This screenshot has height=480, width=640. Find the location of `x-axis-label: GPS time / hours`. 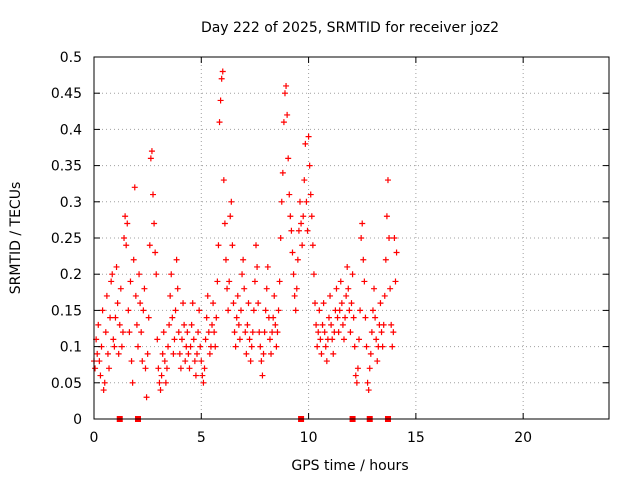

x-axis-label: GPS time / hours is located at coordinates (349, 466).